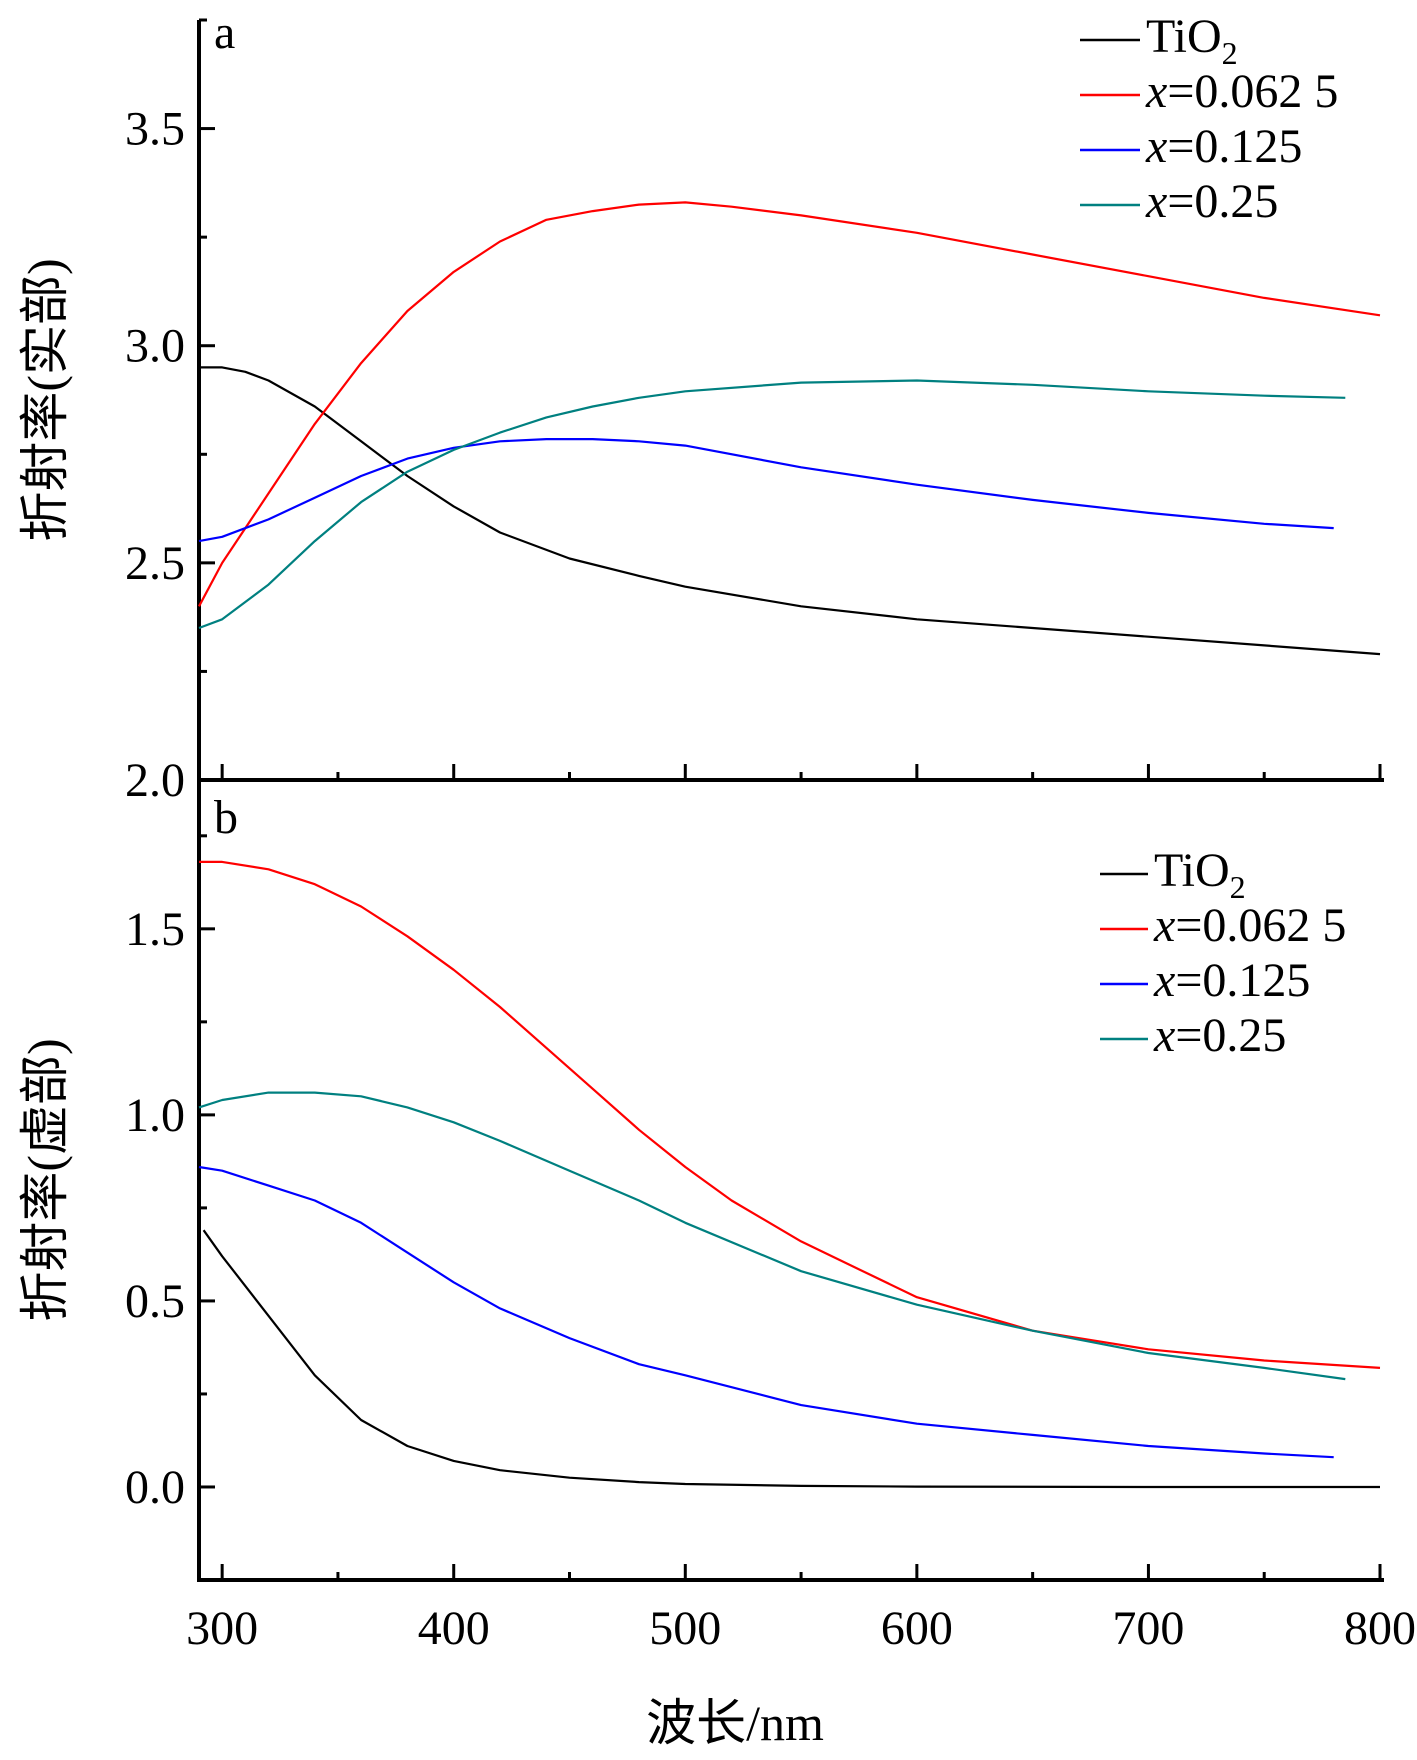 Image resolution: width=1417 pixels, height=1760 pixels. I want to click on panel-a-y-tick-label: 2.0, so click(155, 780).